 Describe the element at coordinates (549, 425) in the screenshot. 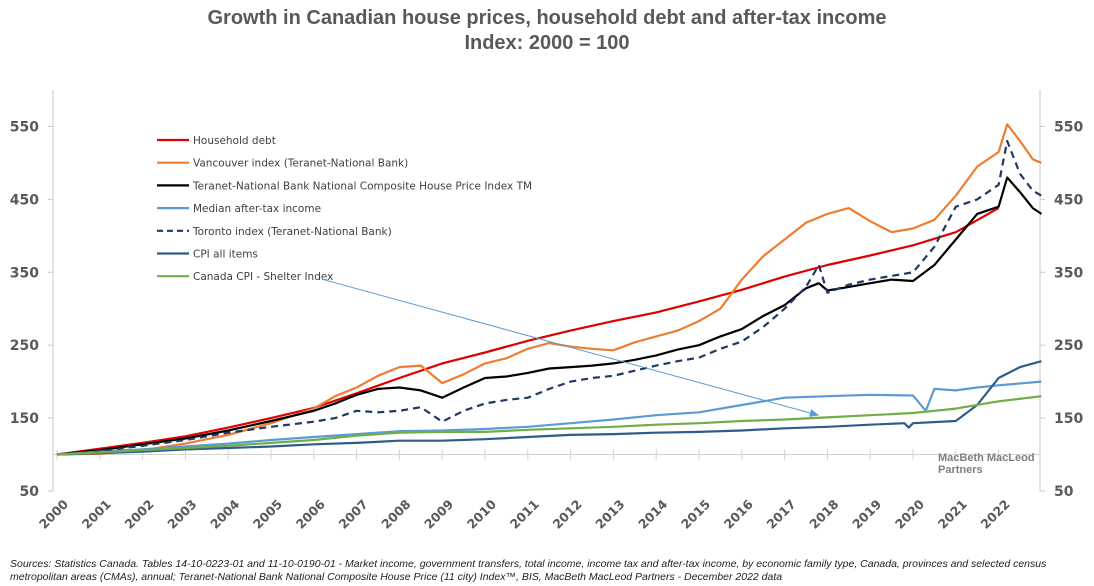

I see `series-line-canada-cpi-shelter-index` at that location.